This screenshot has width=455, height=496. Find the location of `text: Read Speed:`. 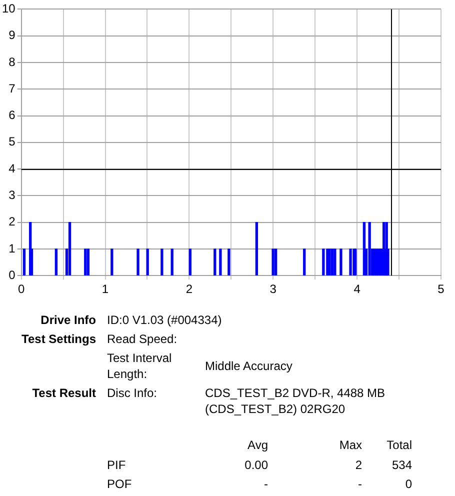

text: Read Speed: is located at coordinates (142, 339).